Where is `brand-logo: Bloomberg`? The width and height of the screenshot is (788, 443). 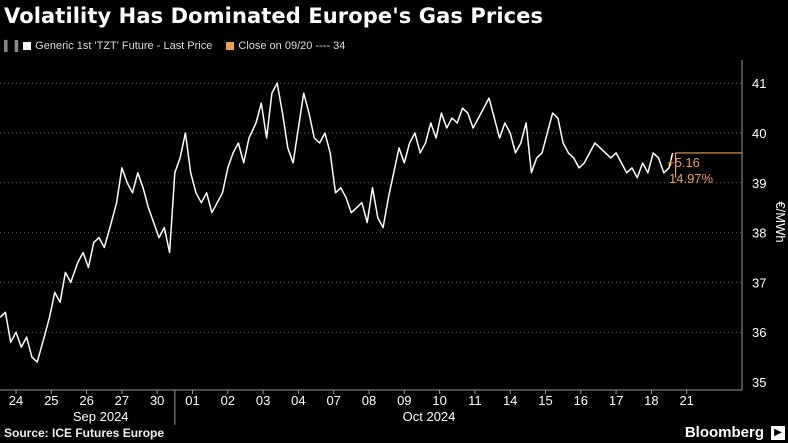
brand-logo: Bloomberg is located at coordinates (724, 432).